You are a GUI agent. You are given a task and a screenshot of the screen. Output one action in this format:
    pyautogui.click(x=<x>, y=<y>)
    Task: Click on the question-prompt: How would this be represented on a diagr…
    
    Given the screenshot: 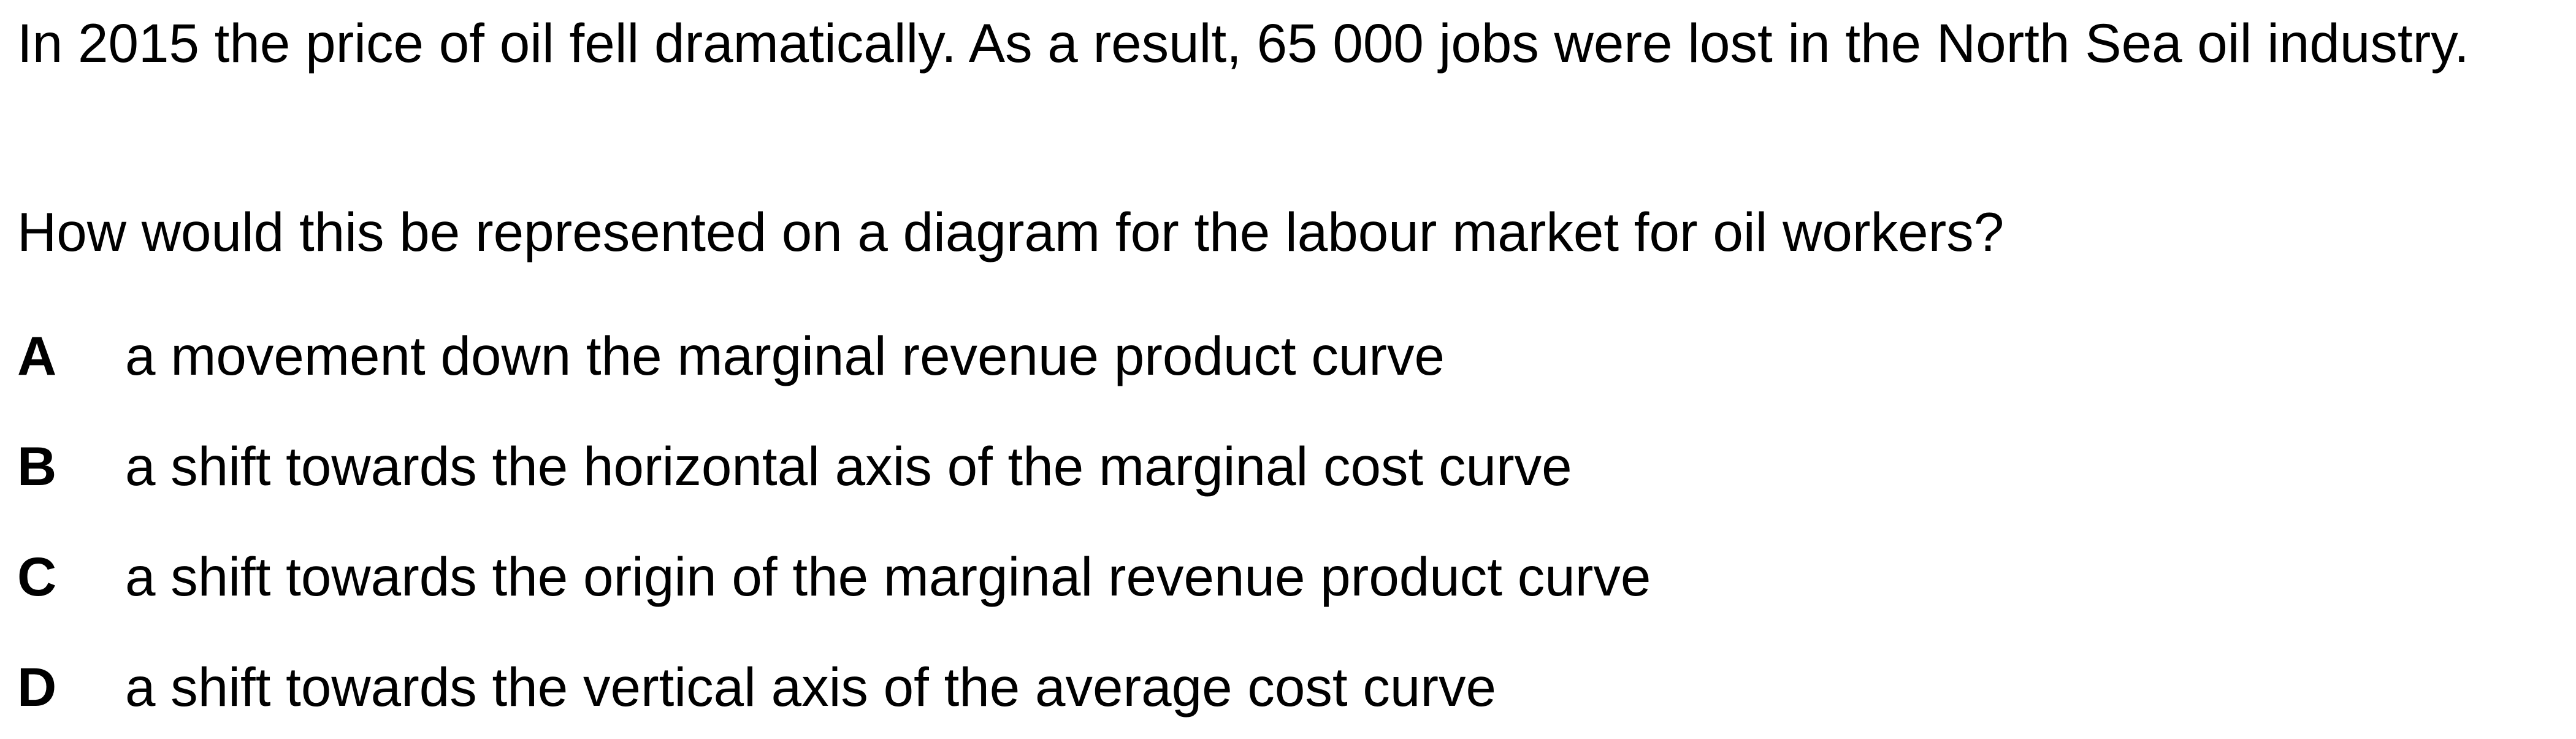 What is the action you would take?
    pyautogui.click(x=1011, y=232)
    